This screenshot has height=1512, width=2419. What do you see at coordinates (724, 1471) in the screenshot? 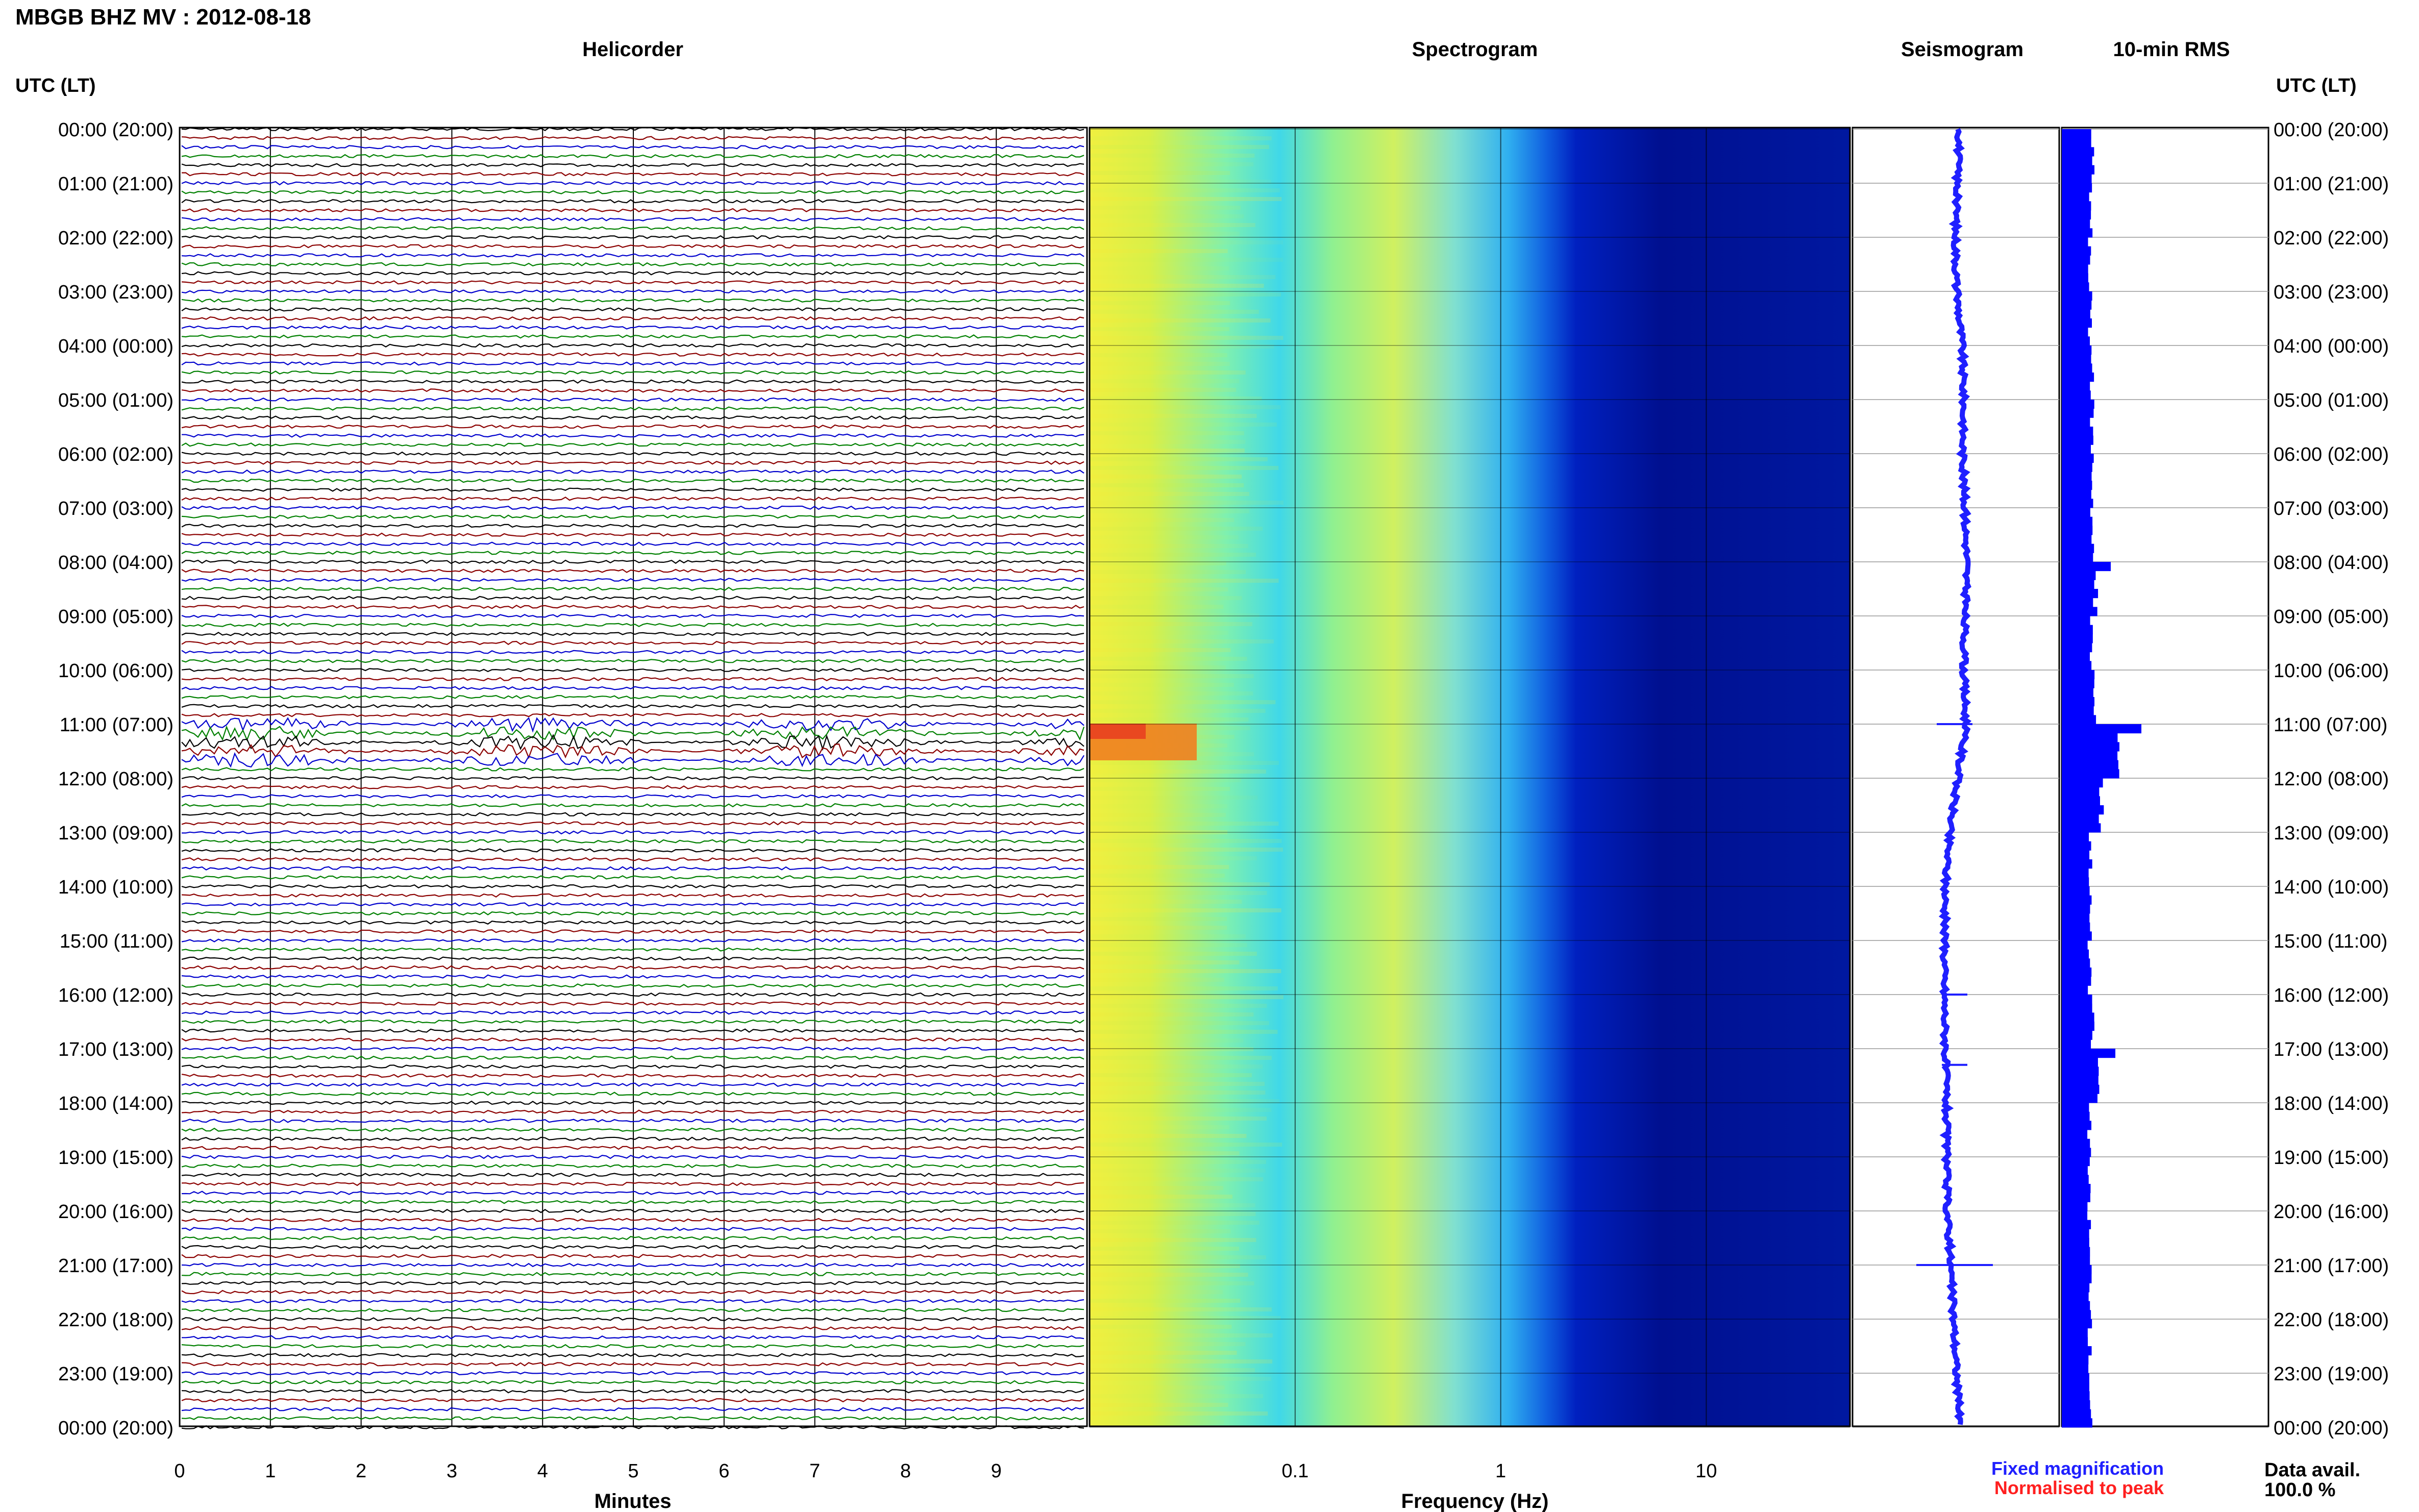
I see `helicorder-x-tick: 6` at bounding box center [724, 1471].